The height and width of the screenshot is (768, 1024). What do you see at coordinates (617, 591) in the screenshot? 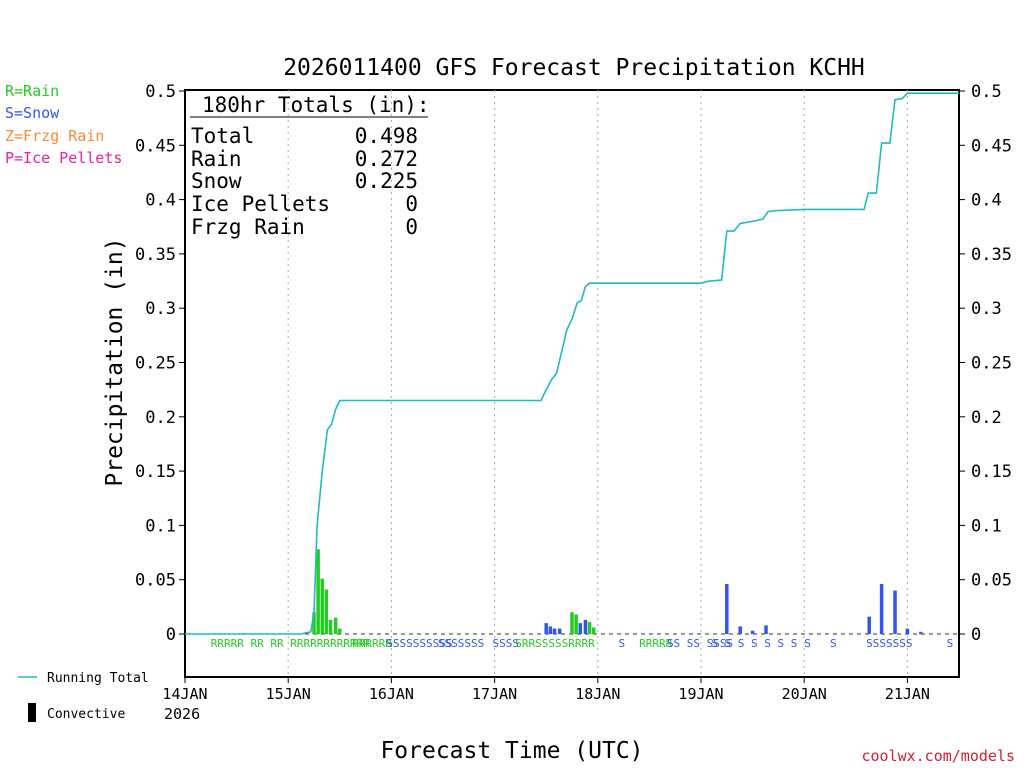
I see `precip-bars` at bounding box center [617, 591].